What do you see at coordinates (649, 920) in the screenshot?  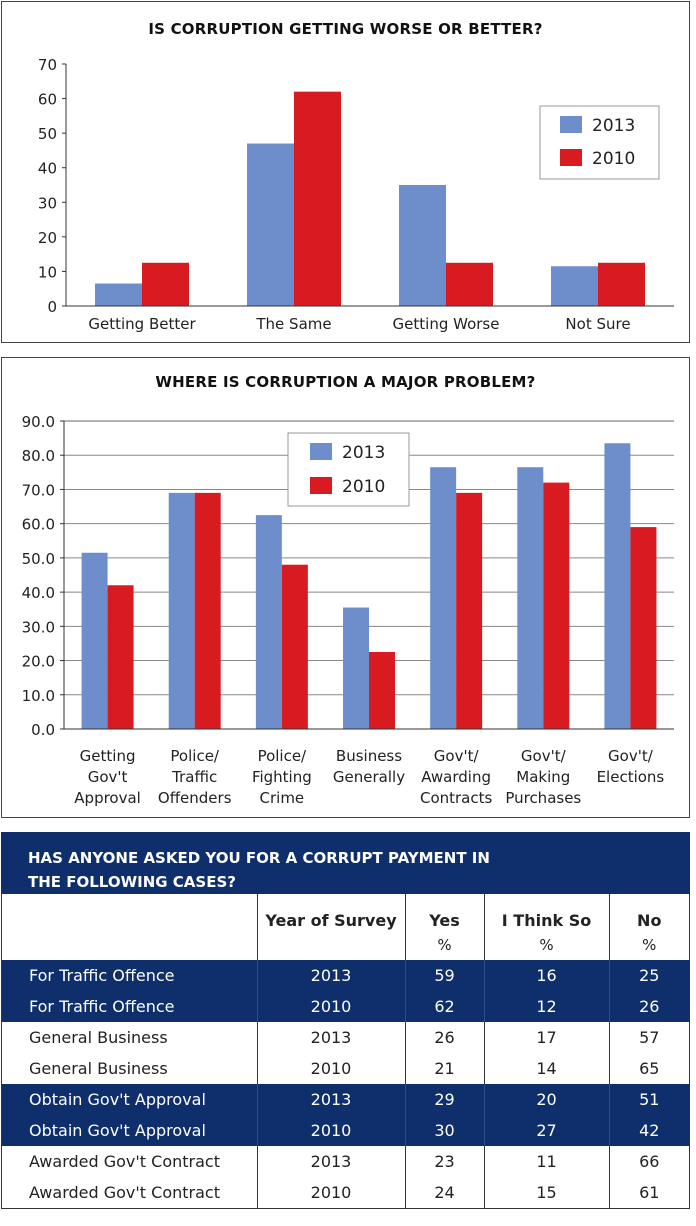 I see `column-header-no: No` at bounding box center [649, 920].